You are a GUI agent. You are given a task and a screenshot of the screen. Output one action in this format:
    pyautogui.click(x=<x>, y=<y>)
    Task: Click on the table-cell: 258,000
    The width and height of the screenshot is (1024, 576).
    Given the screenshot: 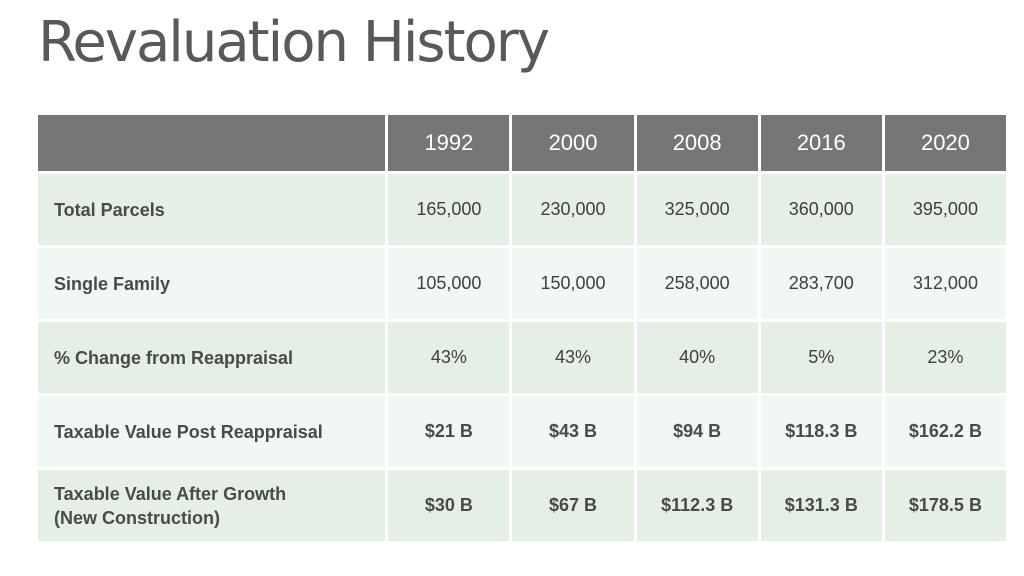 What is the action you would take?
    pyautogui.click(x=697, y=283)
    